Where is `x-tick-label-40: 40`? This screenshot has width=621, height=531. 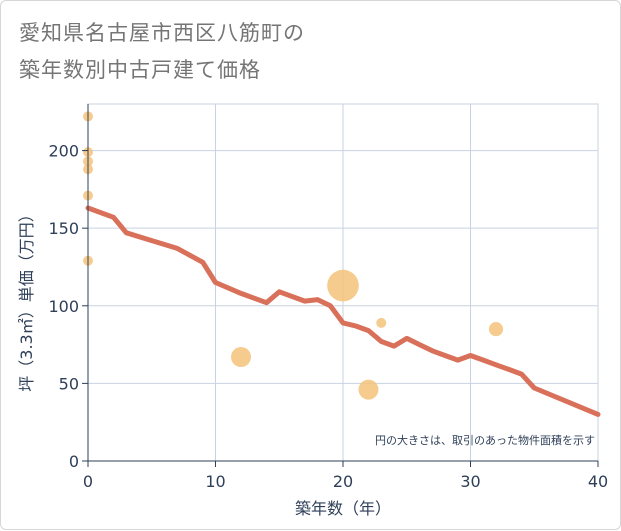
x-tick-label-40: 40 is located at coordinates (598, 481).